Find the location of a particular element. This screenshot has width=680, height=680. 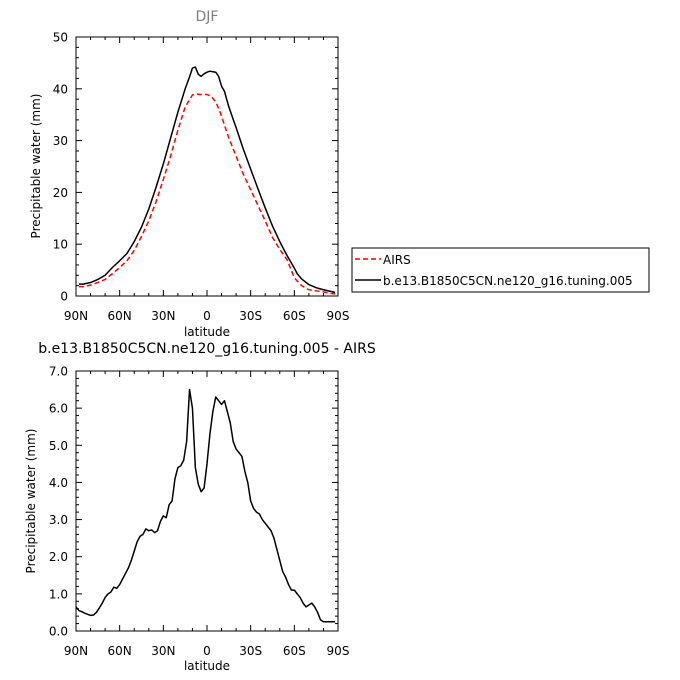

chart-title: DJF is located at coordinates (207, 17).